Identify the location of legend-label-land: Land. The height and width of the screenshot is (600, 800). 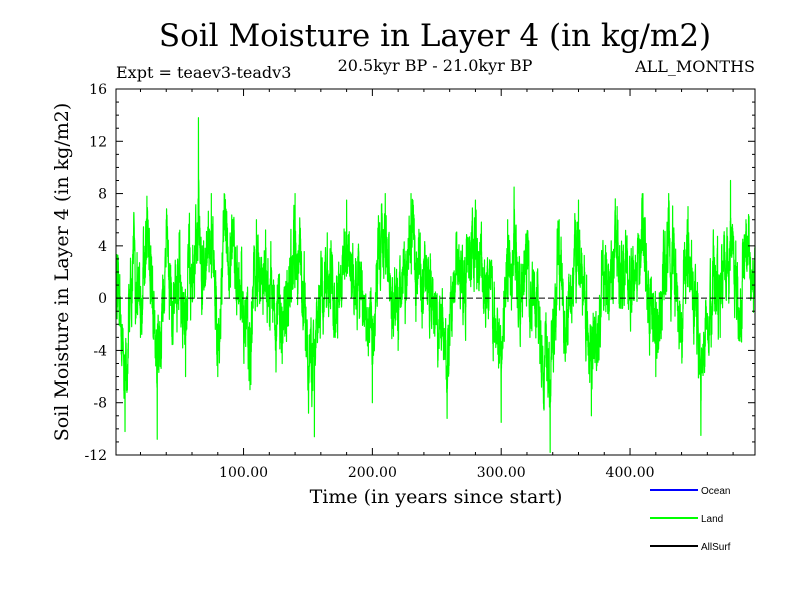
(712, 519).